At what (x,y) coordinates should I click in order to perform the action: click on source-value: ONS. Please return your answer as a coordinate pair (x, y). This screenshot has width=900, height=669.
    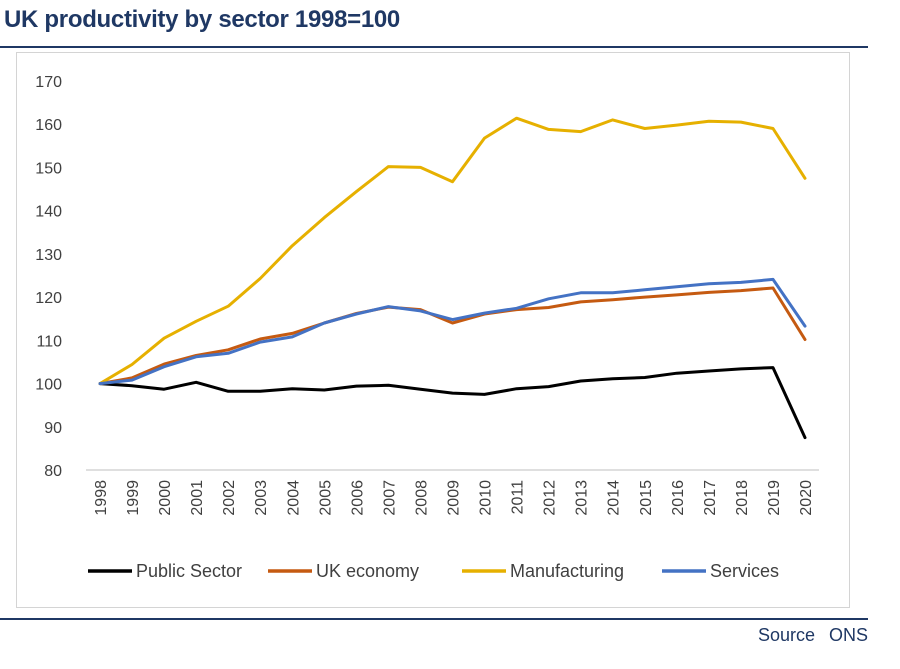
    Looking at the image, I should click on (848, 635).